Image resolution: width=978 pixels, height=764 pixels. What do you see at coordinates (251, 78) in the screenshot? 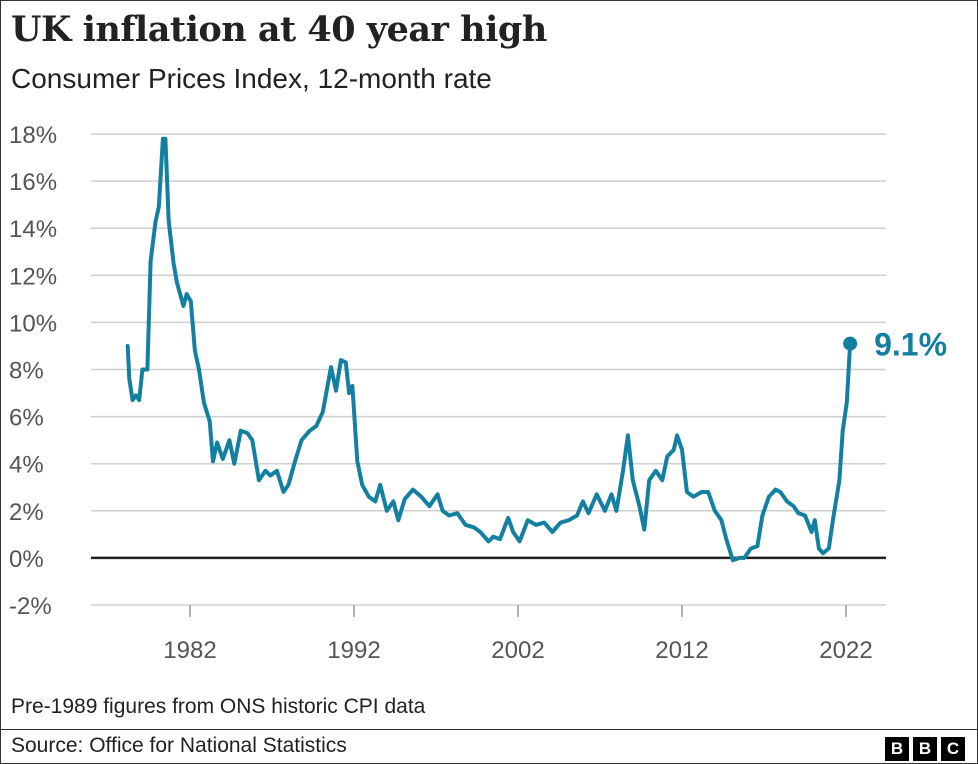
I see `chart-subtitle: Consumer Prices Index, 12-month rate` at bounding box center [251, 78].